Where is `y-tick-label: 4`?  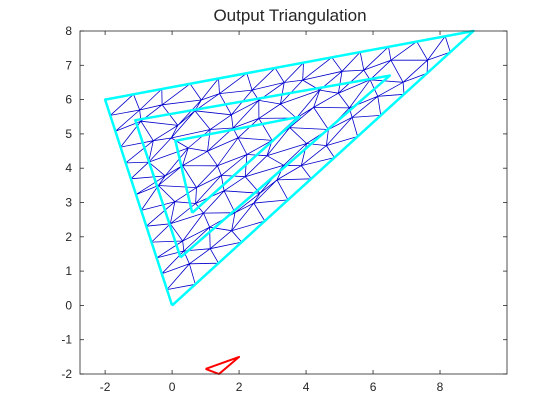
y-tick-label: 4 is located at coordinates (68, 168).